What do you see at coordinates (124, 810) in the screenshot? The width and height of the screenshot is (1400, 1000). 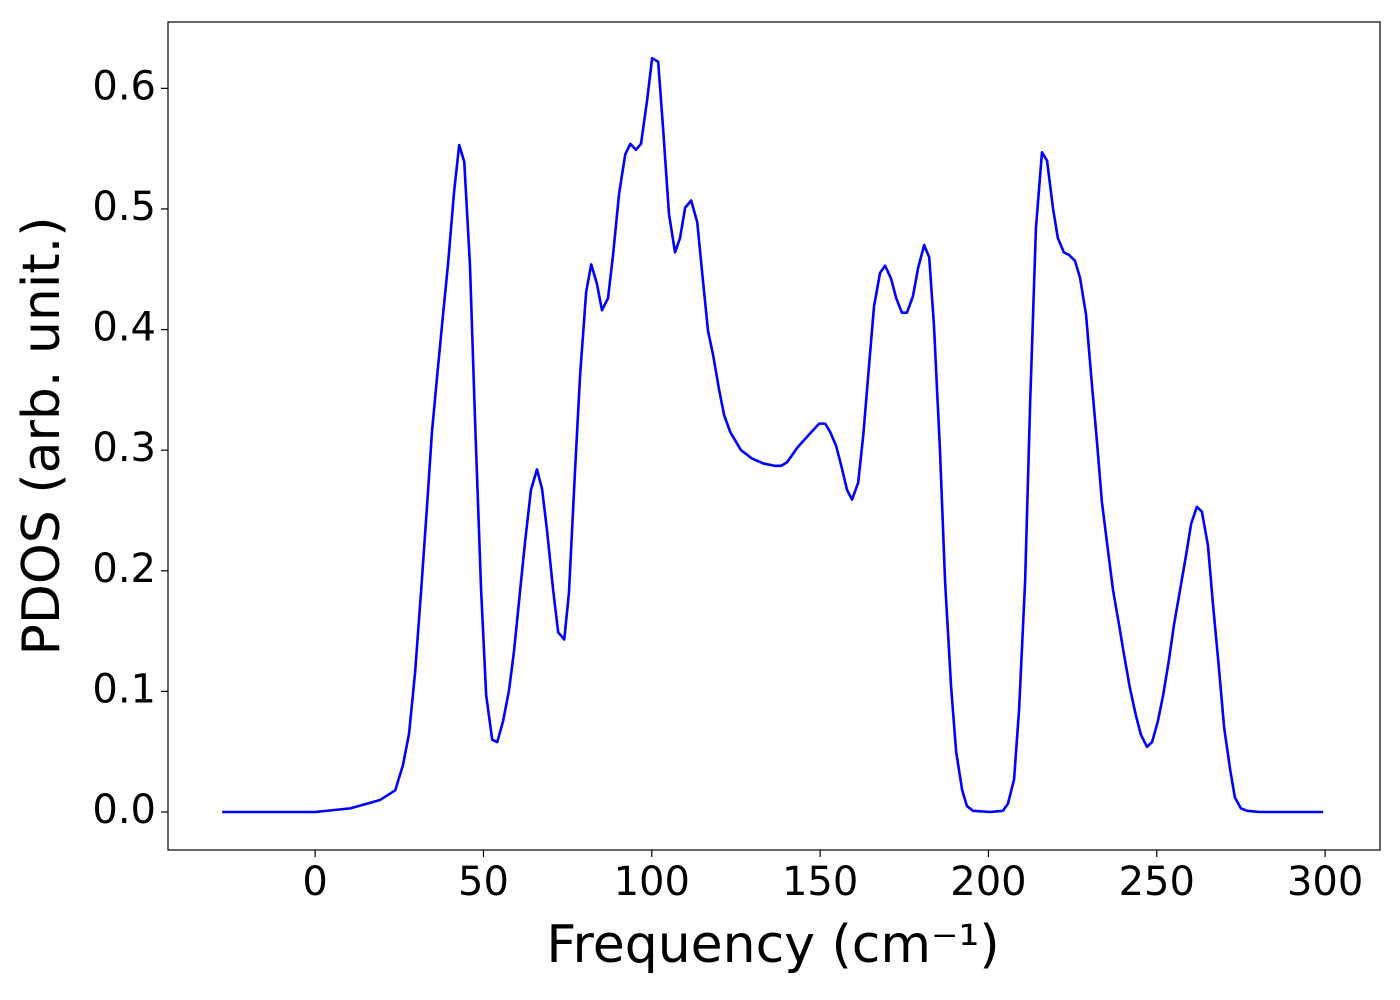 I see `y-tick-label: 0.0` at bounding box center [124, 810].